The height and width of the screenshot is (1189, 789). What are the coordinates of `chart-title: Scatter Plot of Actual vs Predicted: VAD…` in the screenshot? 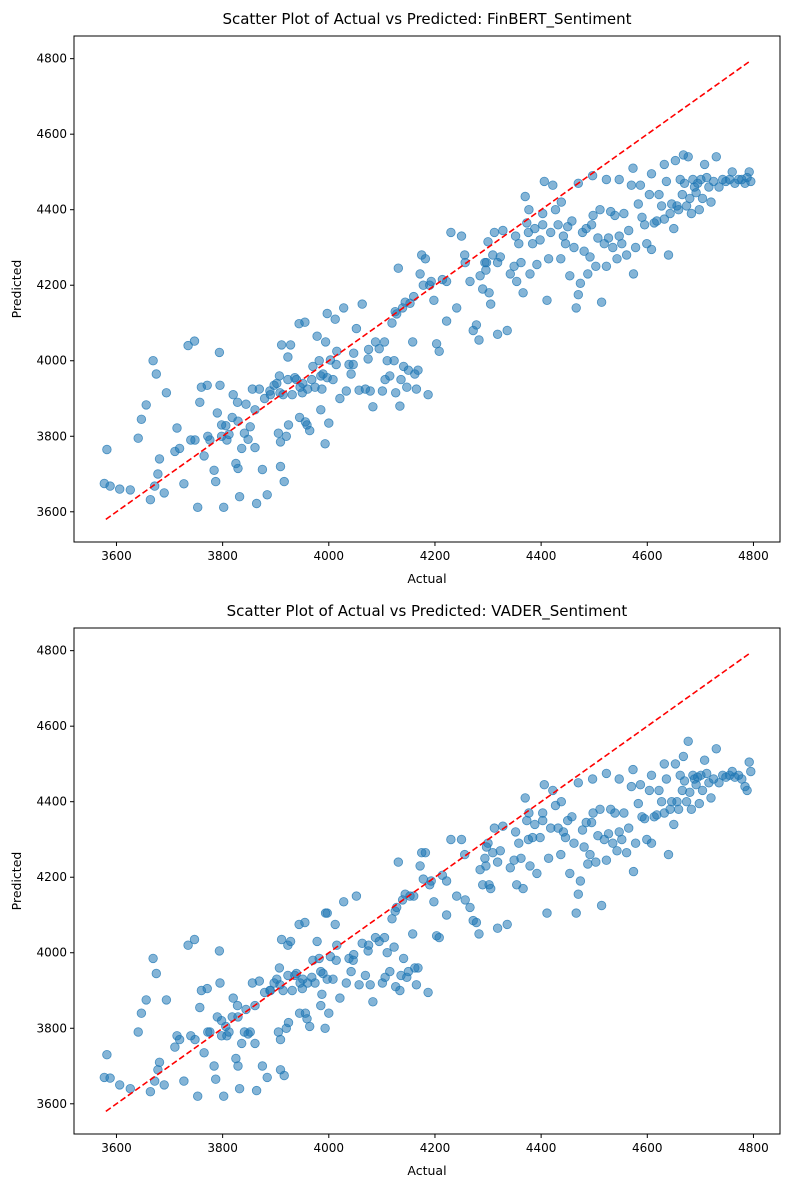 It's located at (427, 611).